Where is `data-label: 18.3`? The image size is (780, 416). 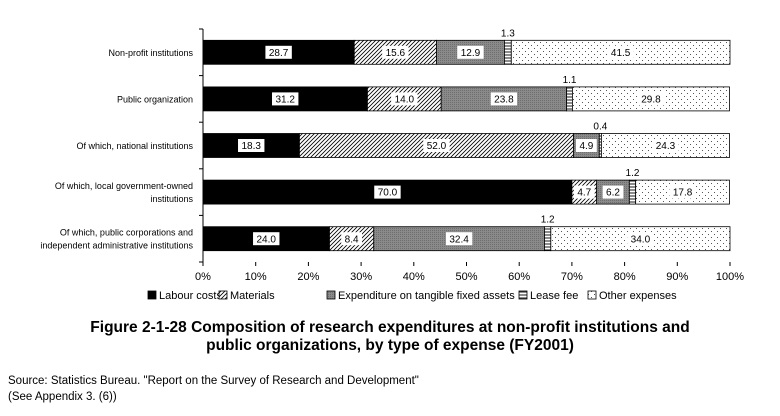 data-label: 18.3 is located at coordinates (251, 146).